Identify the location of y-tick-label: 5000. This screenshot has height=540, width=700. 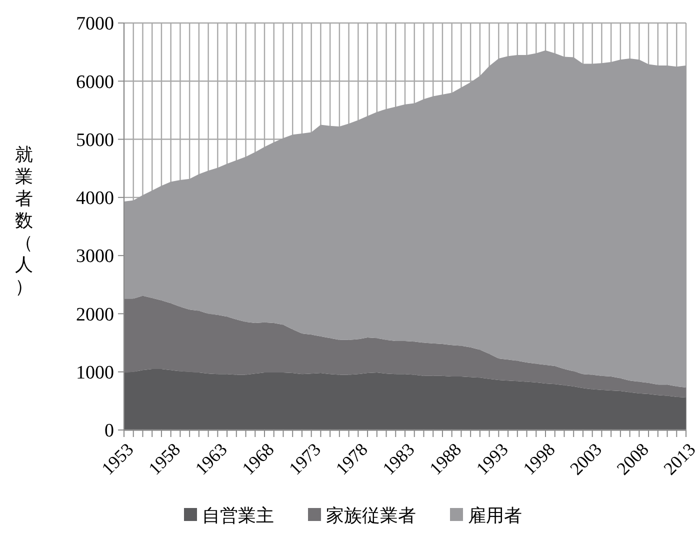
(95, 140).